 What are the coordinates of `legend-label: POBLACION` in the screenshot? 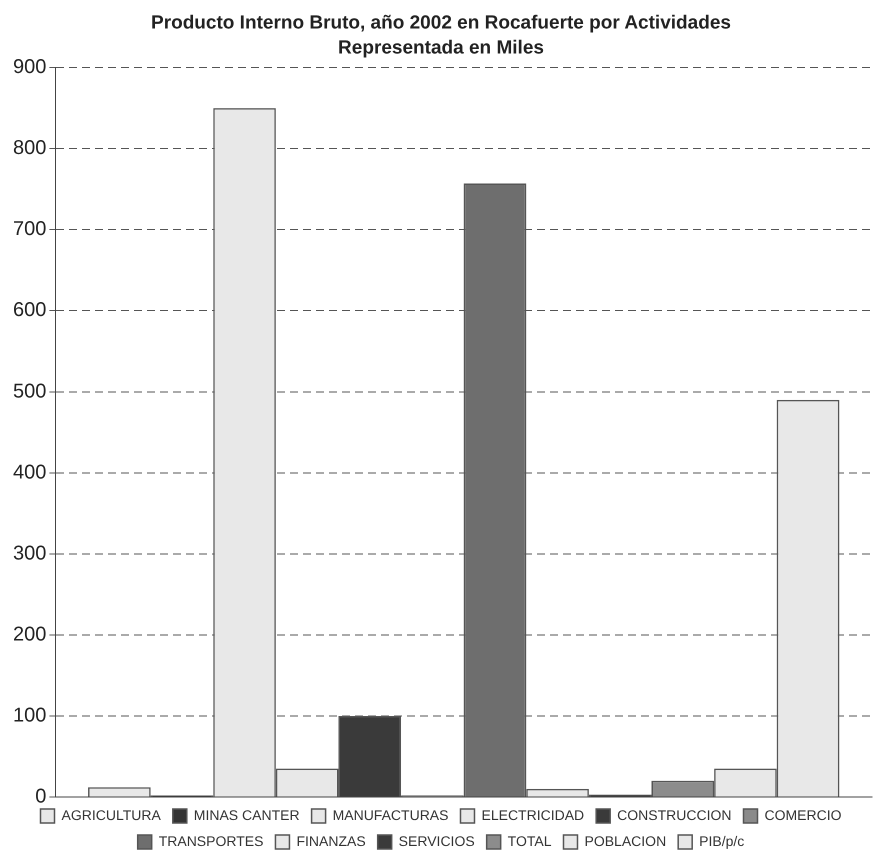 It's located at (625, 840).